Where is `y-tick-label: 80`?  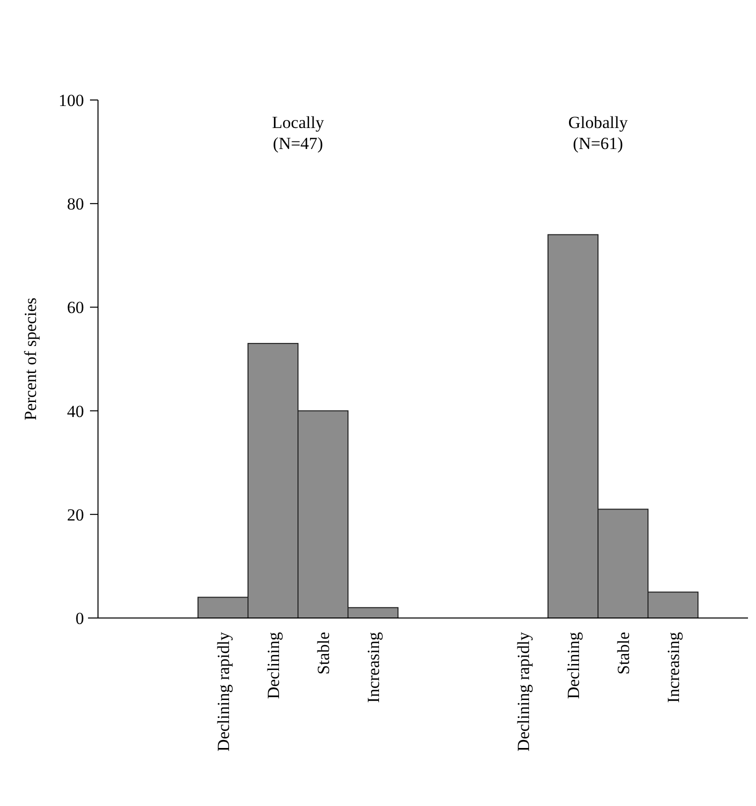 y-tick-label: 80 is located at coordinates (75, 204).